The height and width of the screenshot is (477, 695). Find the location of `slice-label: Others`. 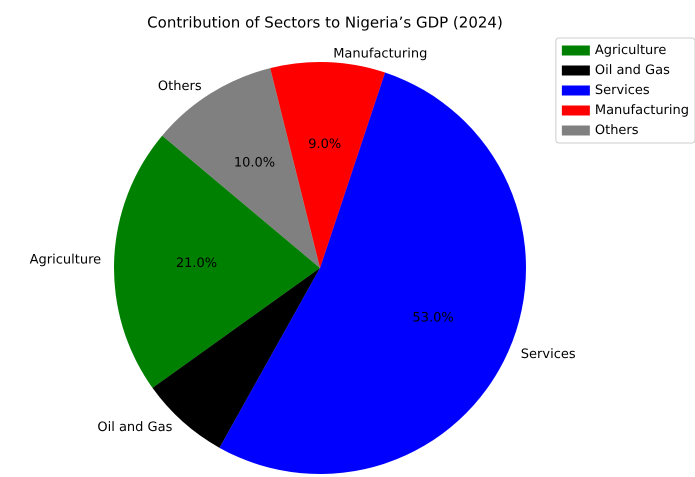

slice-label: Others is located at coordinates (180, 86).